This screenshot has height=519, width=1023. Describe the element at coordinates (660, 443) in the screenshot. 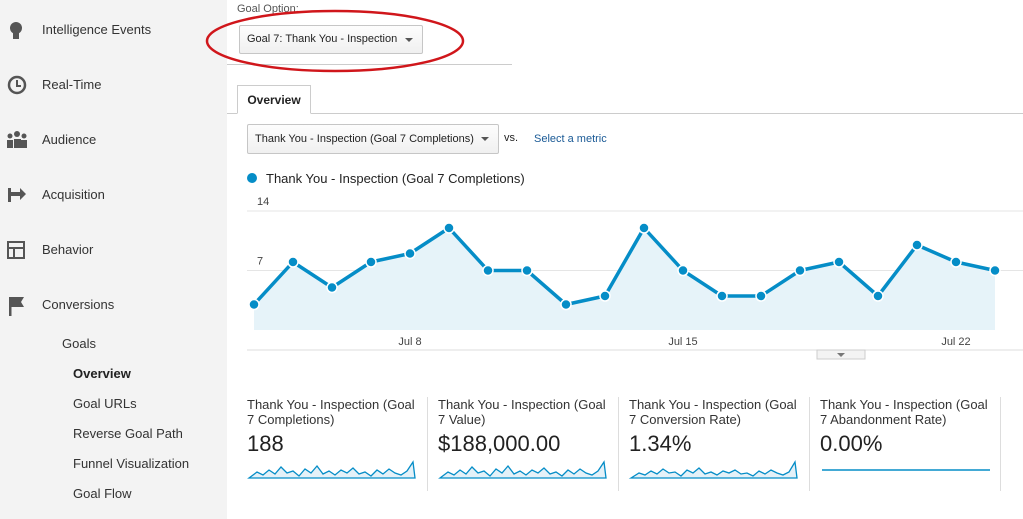

I see `scorecard-value: 1.34%` at that location.